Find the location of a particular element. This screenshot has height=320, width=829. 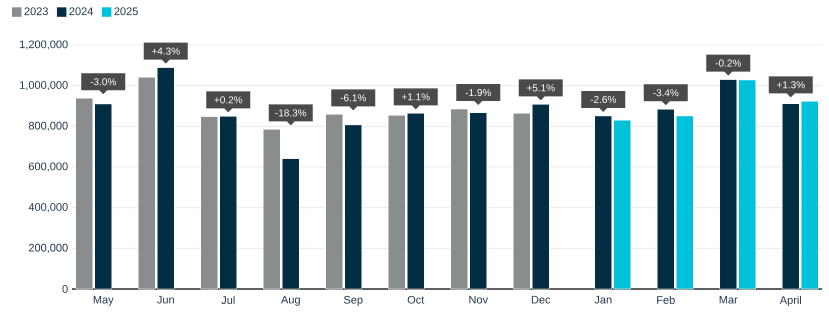

y-tick-label: 800,000 is located at coordinates (48, 126).